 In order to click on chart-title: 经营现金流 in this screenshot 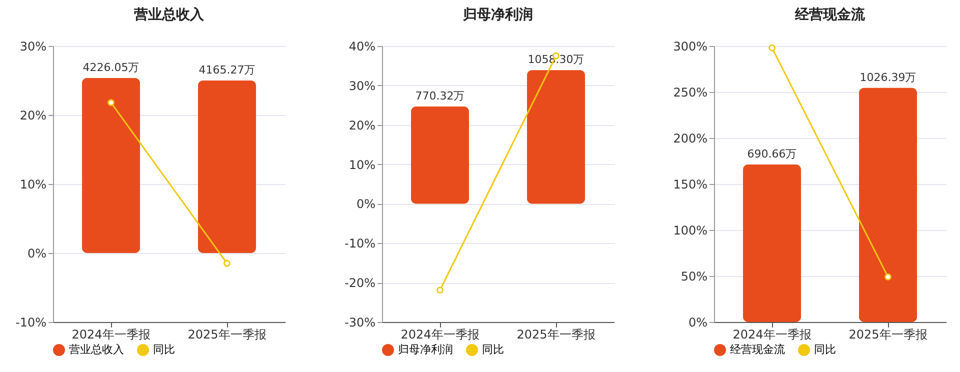, I will do `click(830, 14)`.